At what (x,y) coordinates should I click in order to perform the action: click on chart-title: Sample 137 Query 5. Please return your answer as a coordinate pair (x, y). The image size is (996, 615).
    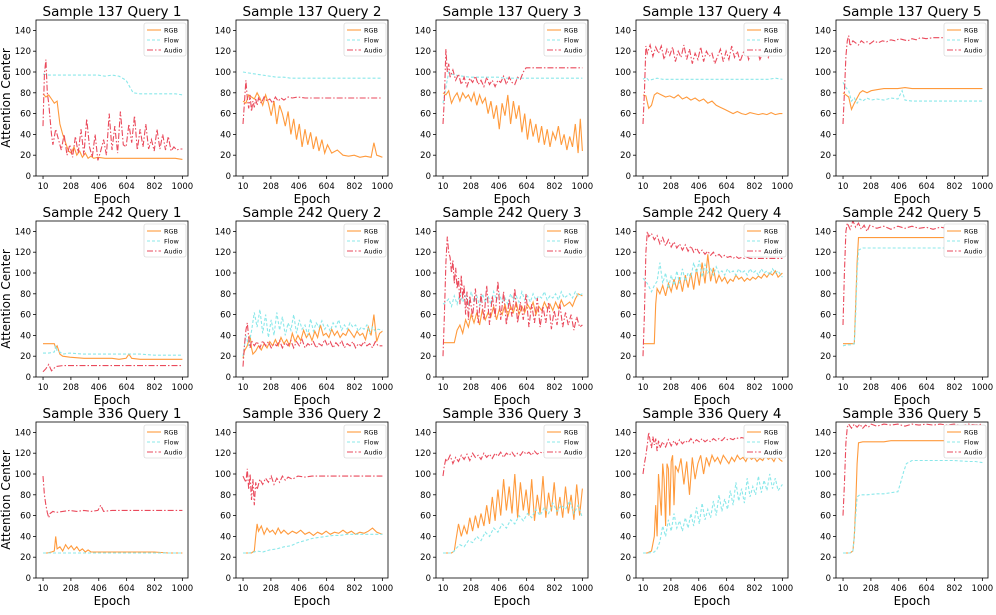
    Looking at the image, I should click on (912, 13).